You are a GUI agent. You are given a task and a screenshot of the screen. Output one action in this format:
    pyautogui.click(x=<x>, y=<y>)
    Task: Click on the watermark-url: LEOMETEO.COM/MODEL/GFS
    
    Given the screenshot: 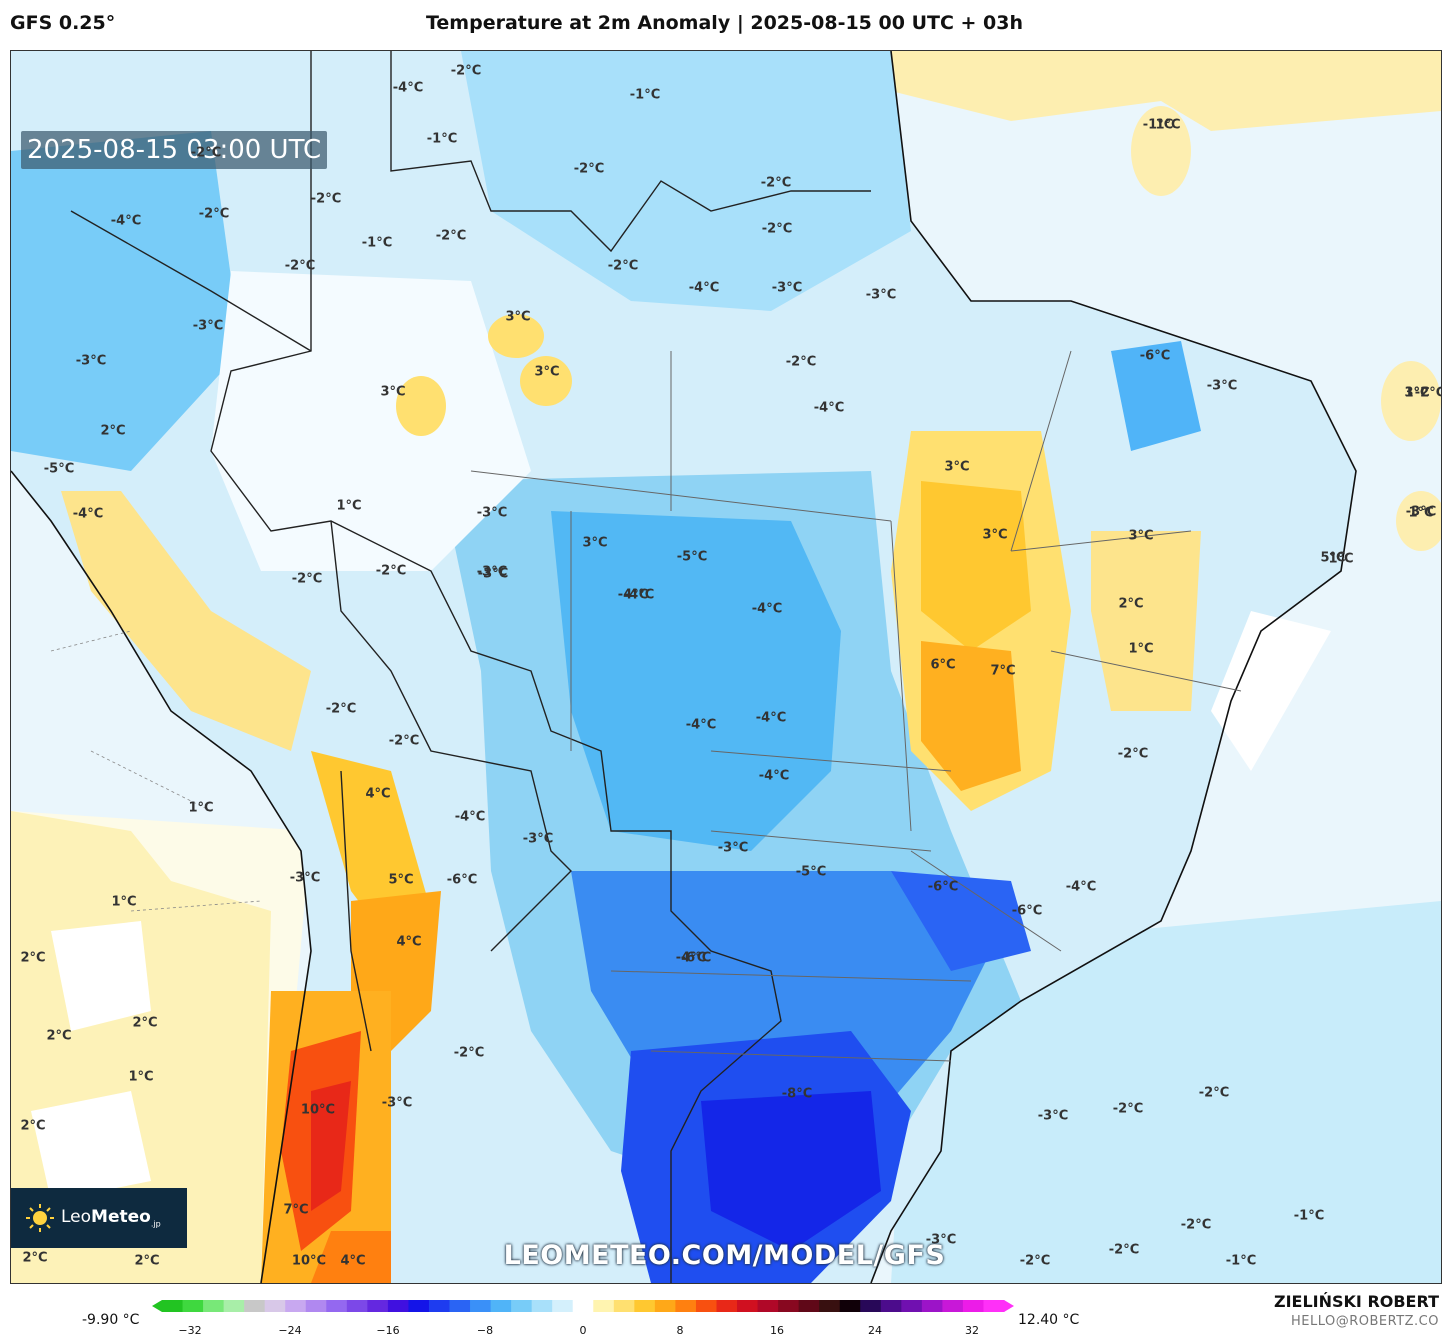 What is the action you would take?
    pyautogui.click(x=724, y=1255)
    